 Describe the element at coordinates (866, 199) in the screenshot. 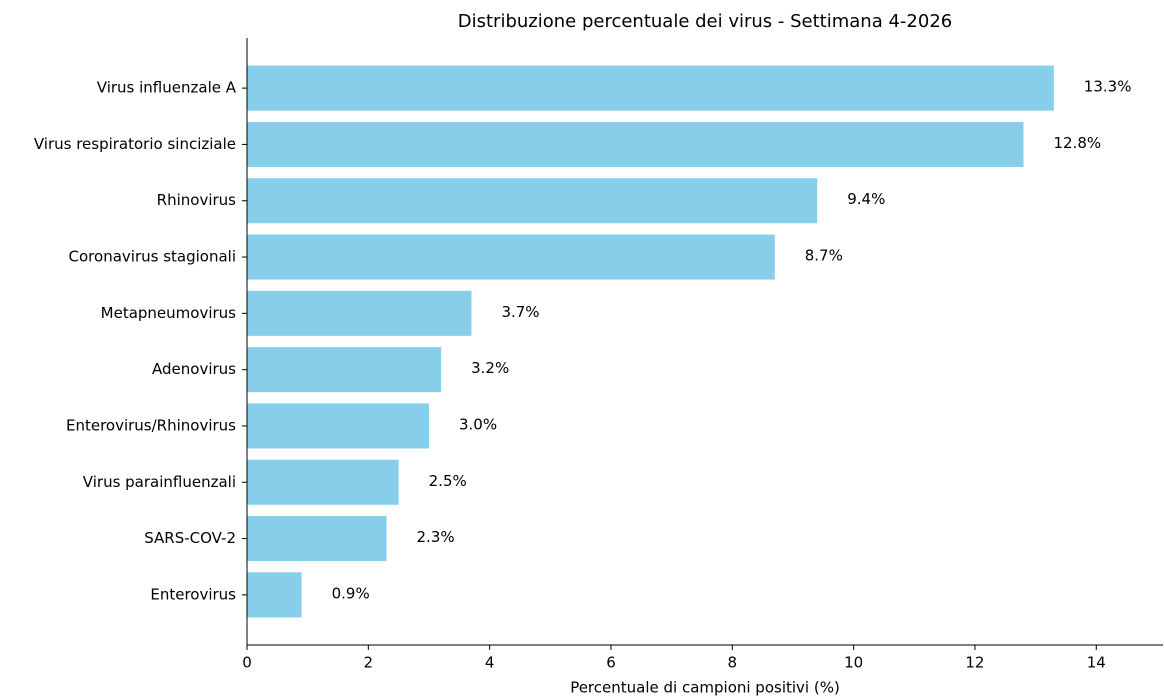

I see `value-label: 9.4%` at that location.